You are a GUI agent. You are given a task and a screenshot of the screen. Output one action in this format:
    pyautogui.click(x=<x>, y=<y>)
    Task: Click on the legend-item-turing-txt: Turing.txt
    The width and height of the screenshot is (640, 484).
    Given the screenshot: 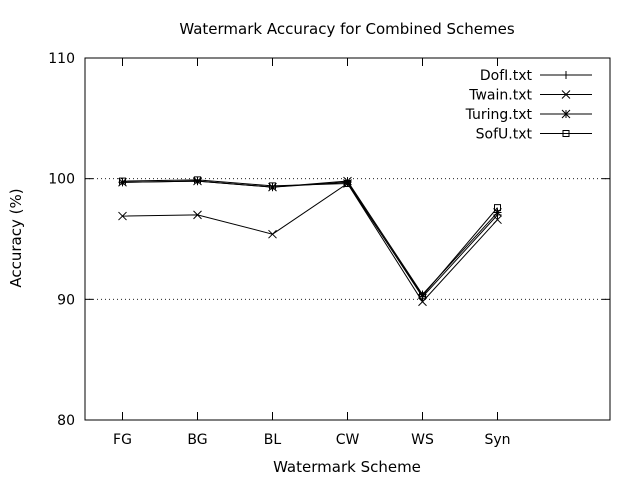 What is the action you would take?
    pyautogui.click(x=528, y=115)
    